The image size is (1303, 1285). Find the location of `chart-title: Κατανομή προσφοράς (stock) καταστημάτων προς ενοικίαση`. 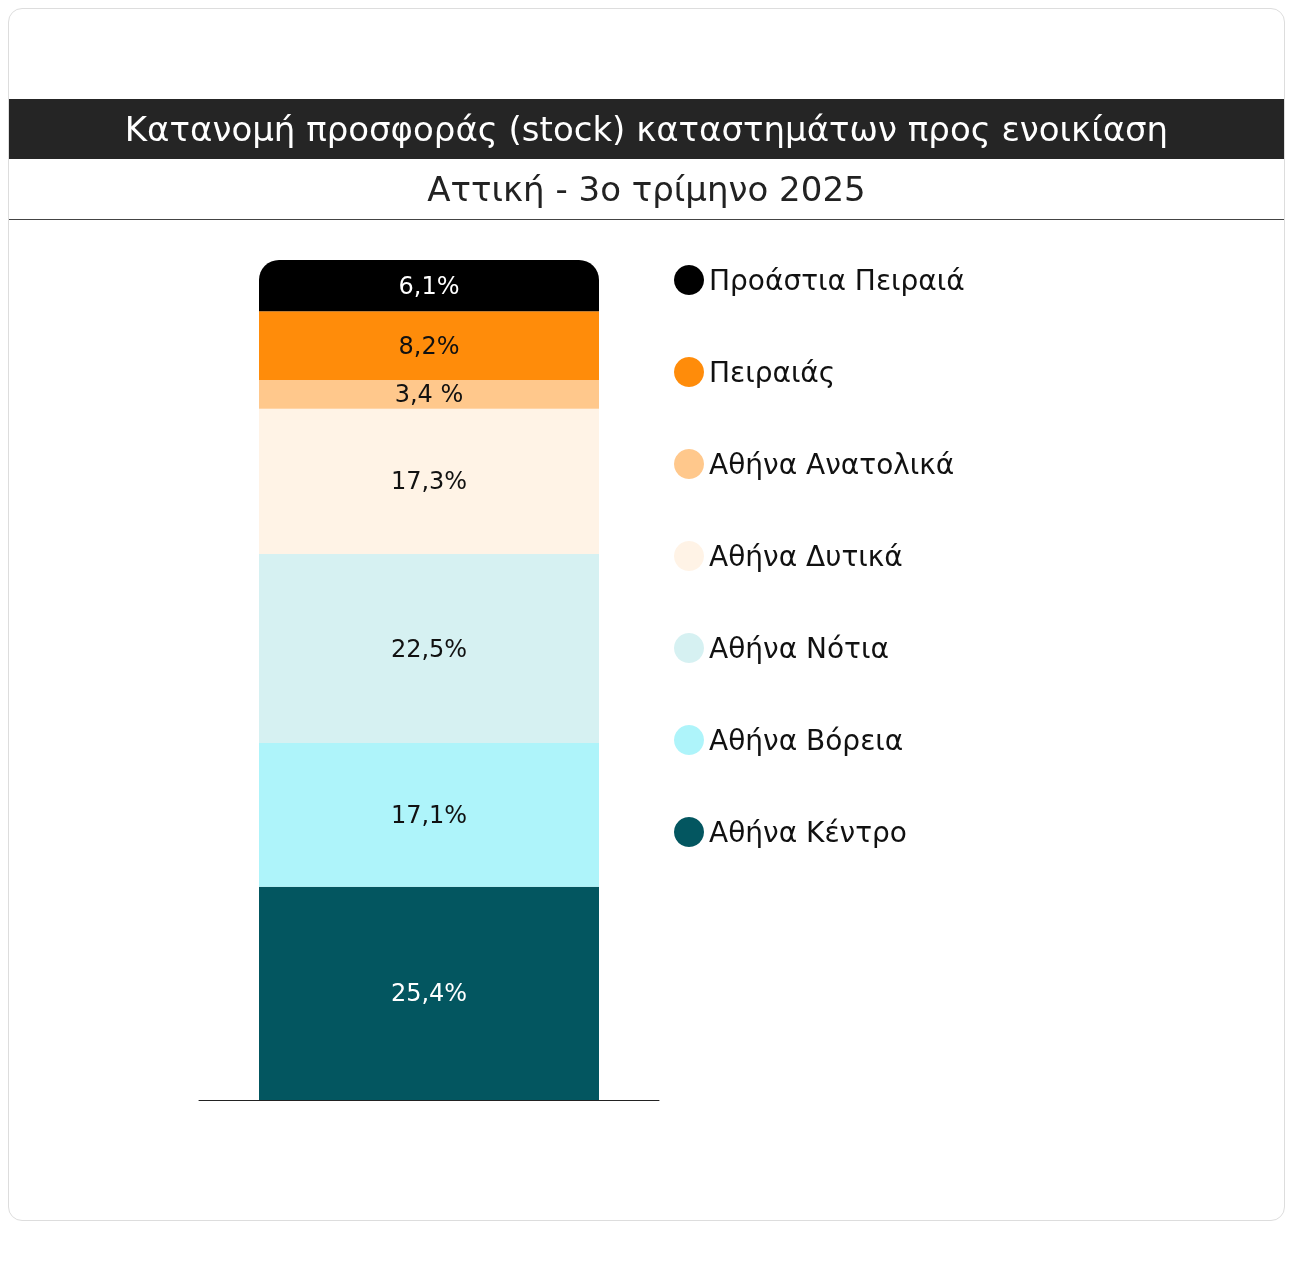

chart-title: Κατανομή προσφοράς (stock) καταστημάτων προς ενοικίαση is located at coordinates (646, 129).